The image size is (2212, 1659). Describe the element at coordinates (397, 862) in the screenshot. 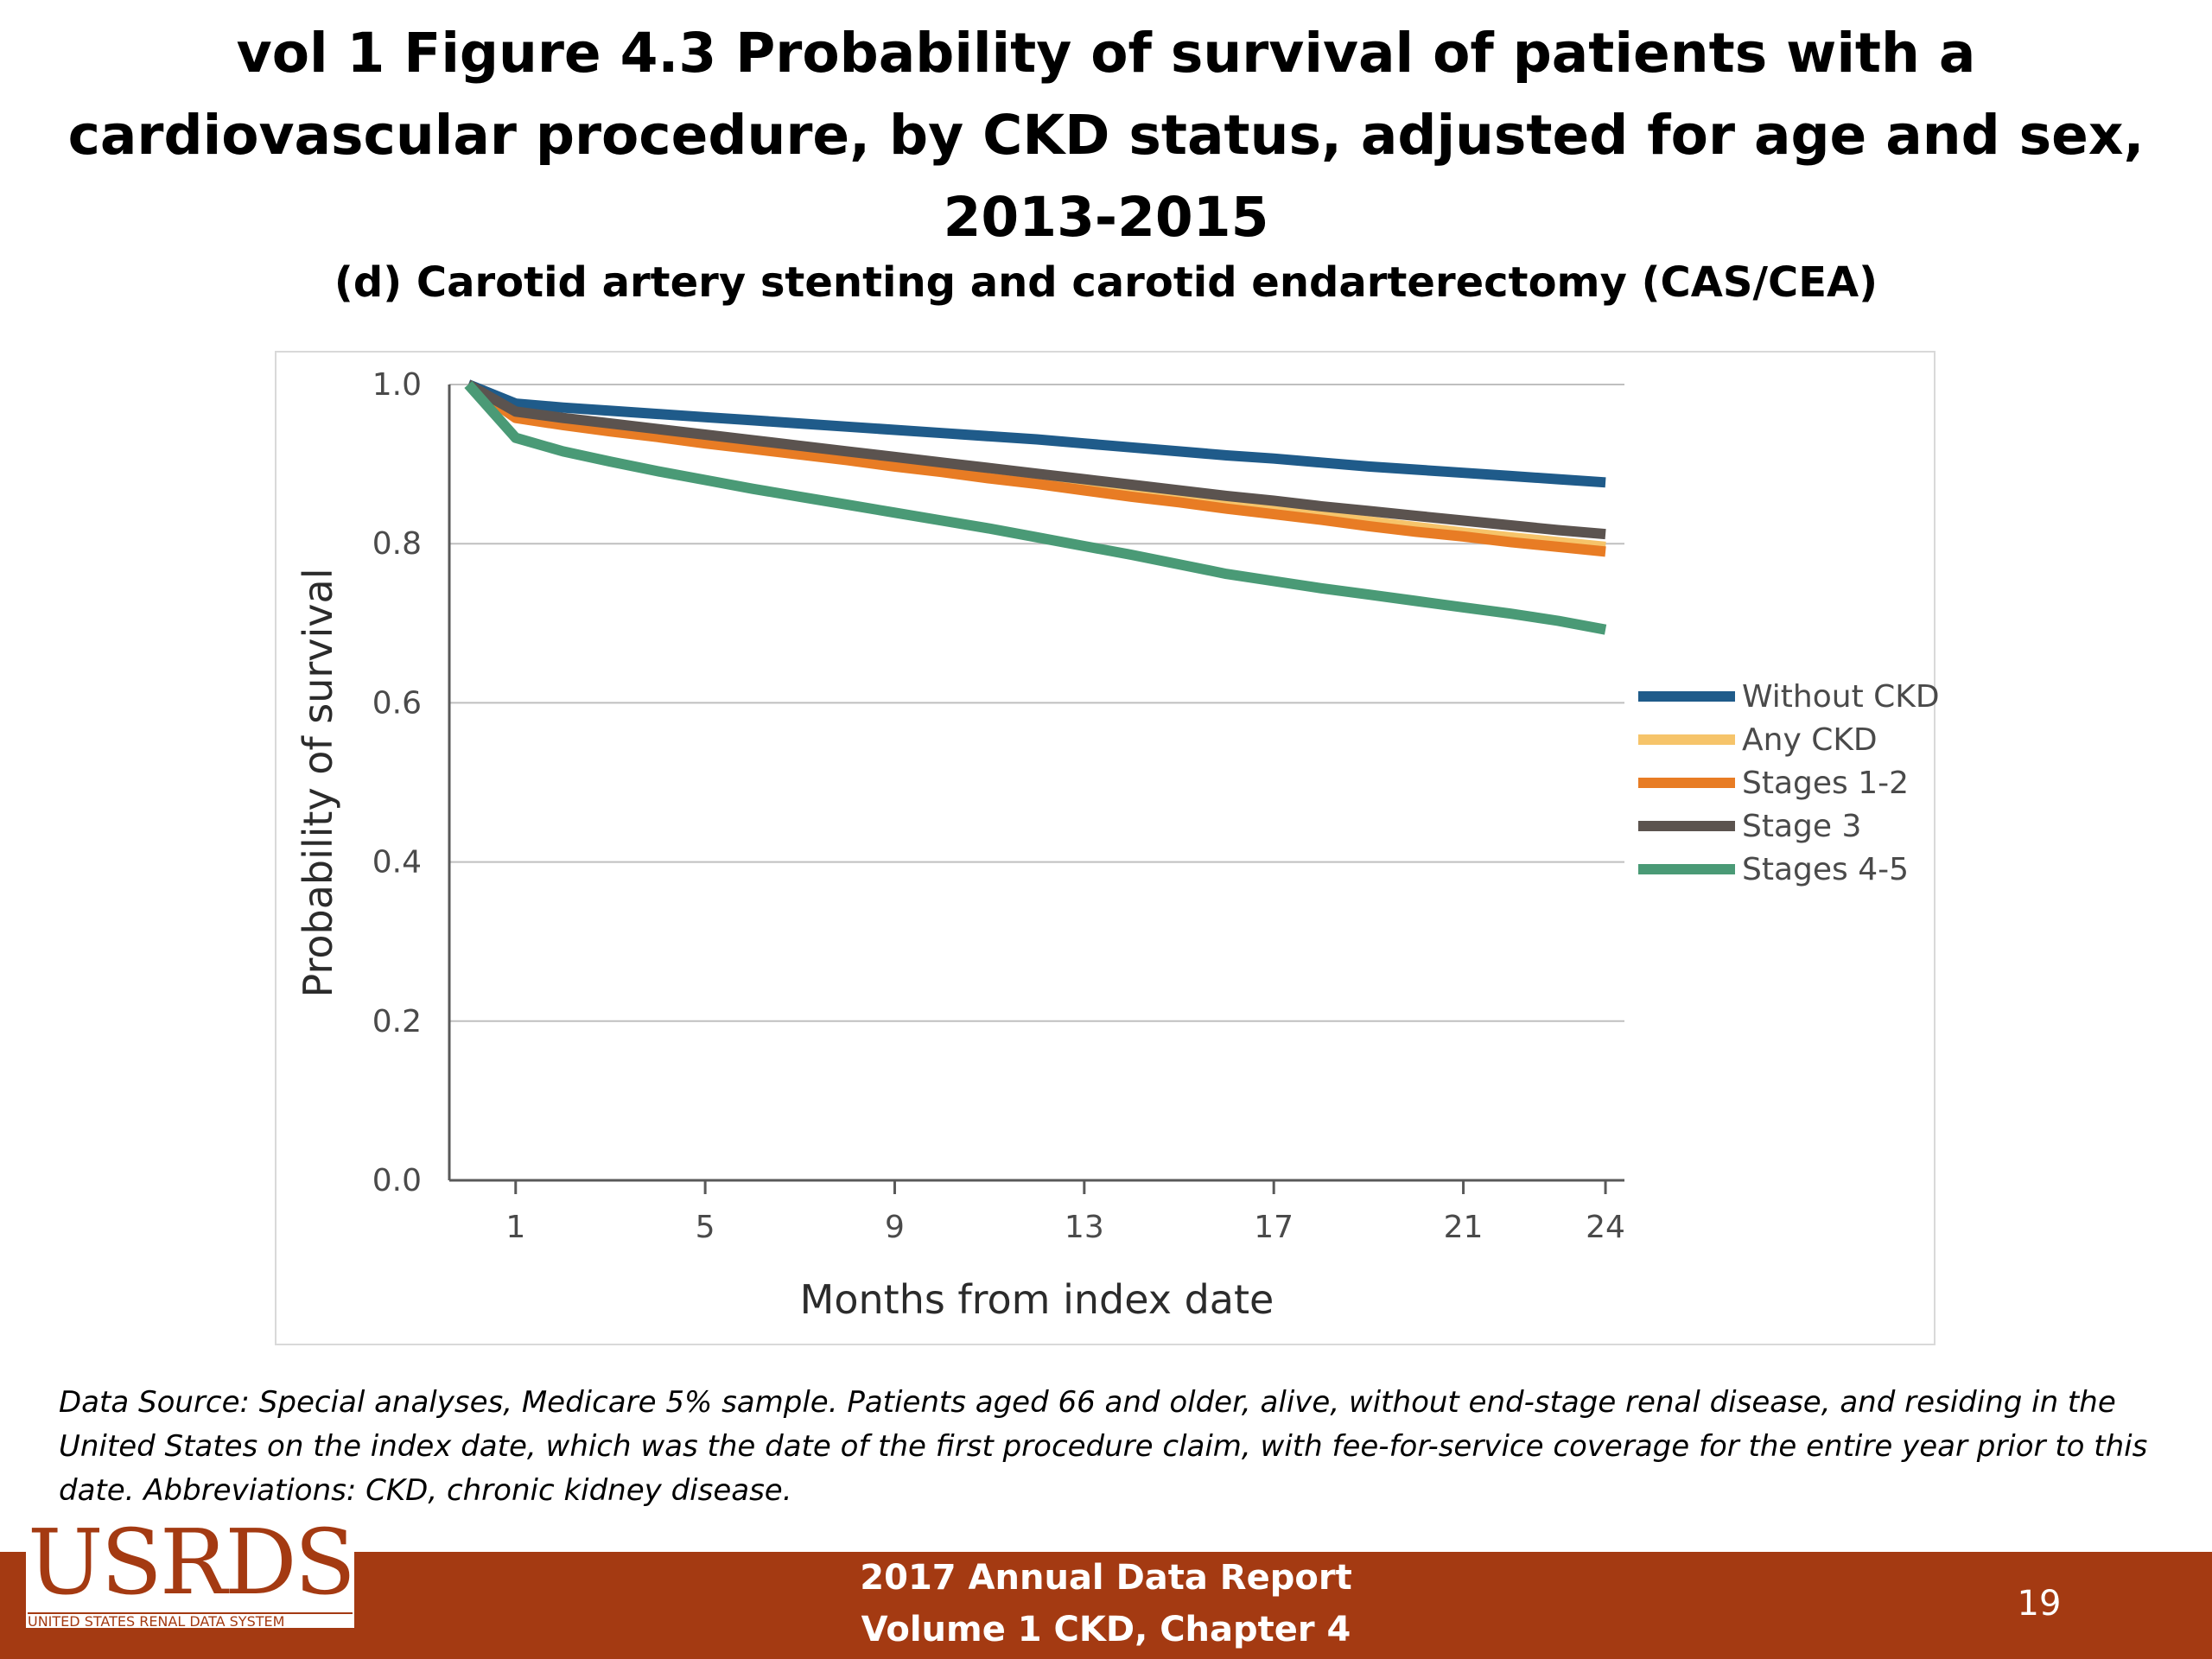

I see `y-tick-label: 0.4` at that location.